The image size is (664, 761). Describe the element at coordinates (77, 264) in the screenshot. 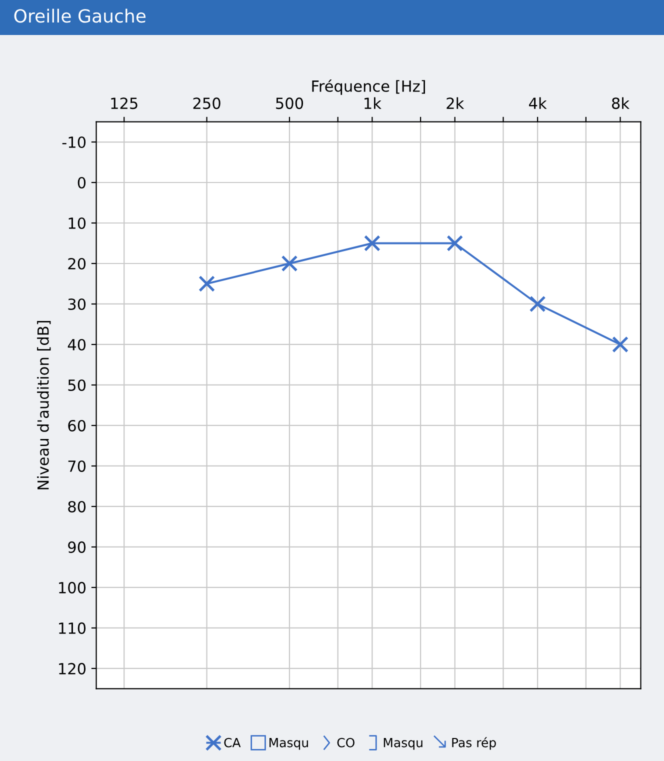

I see `y-tick-label: 20` at that location.